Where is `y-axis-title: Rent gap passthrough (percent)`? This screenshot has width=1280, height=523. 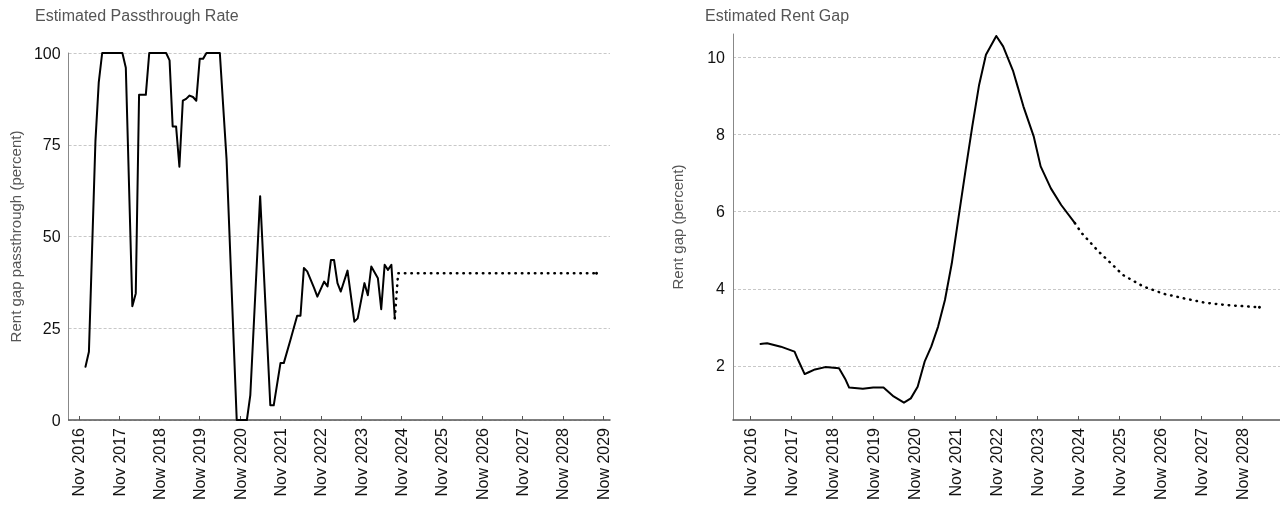 y-axis-title: Rent gap passthrough (percent) is located at coordinates (15, 236).